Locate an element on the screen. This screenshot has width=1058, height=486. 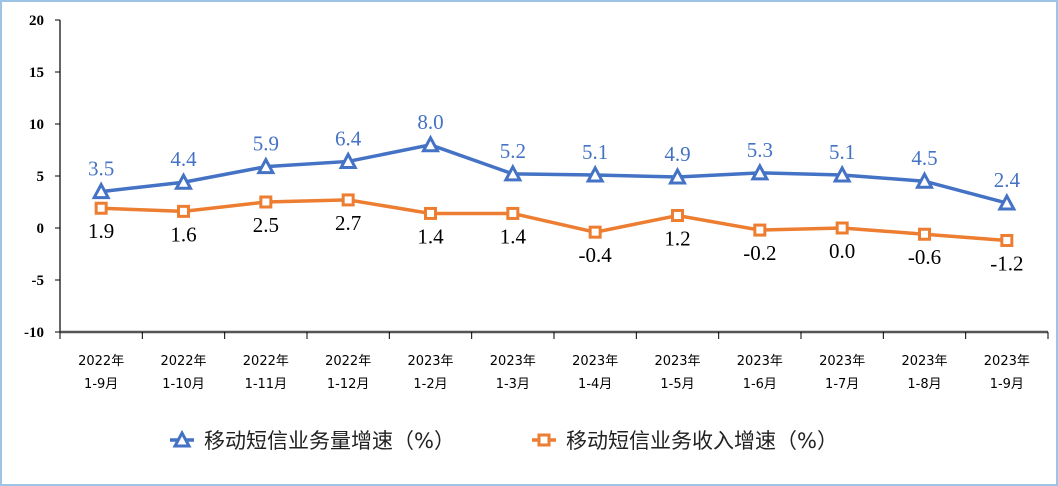
data-label: 5.3 is located at coordinates (760, 150).